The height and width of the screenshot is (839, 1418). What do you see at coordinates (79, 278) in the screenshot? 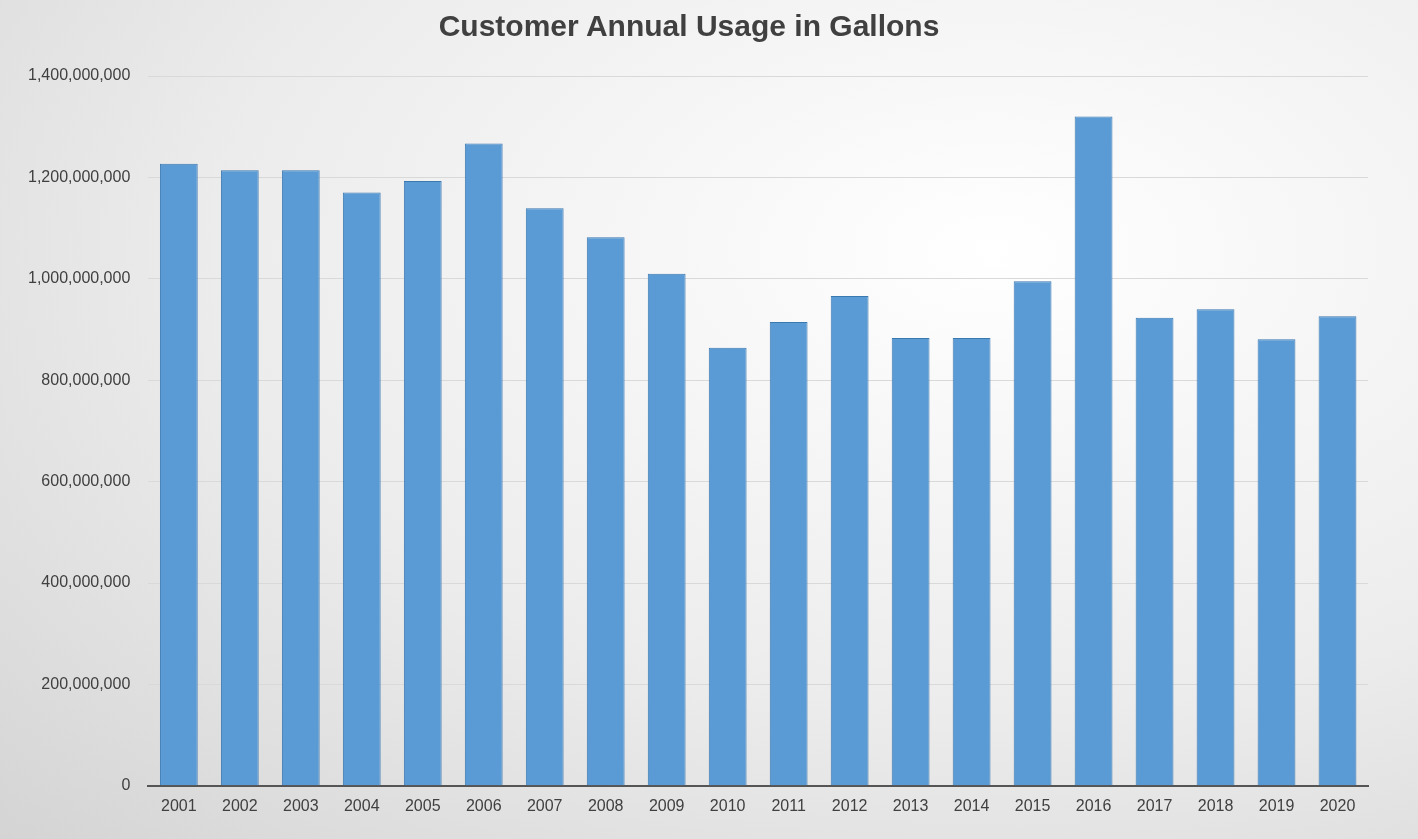
I see `y-tick-label: 1,000,000,000` at bounding box center [79, 278].